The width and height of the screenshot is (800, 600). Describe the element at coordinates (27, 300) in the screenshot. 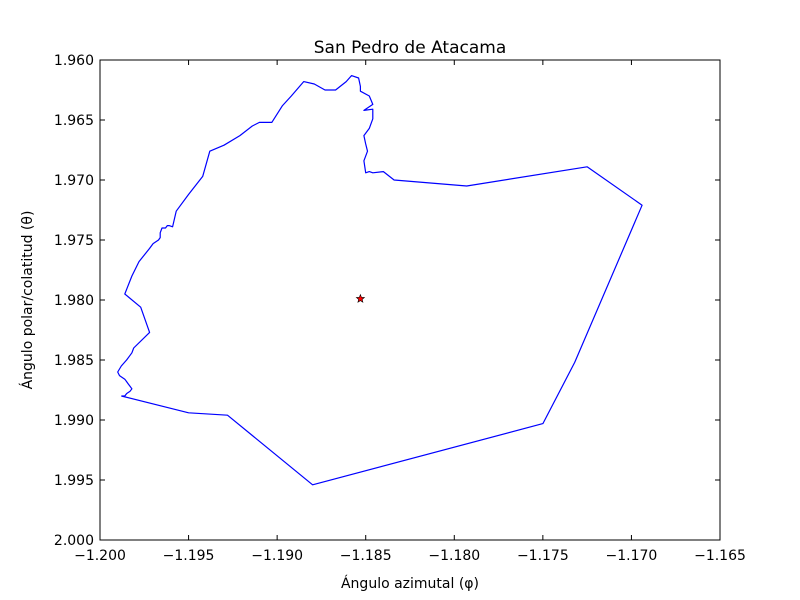

I see `y-axis-label: Ángulo polar/colatitud (θ)` at that location.